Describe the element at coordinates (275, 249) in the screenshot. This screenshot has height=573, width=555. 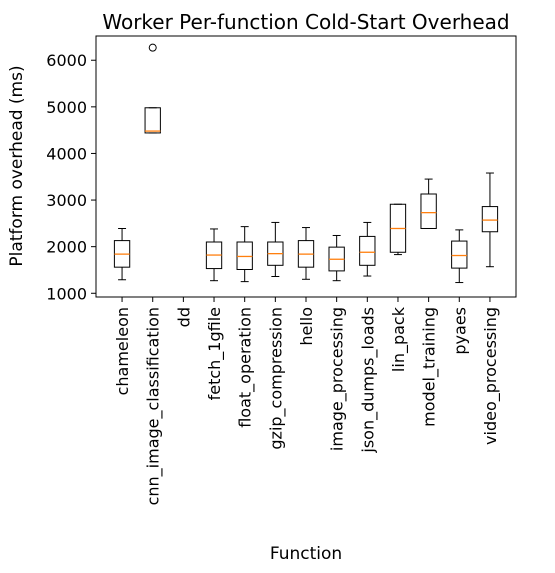
I see `box-gzip_compression` at that location.